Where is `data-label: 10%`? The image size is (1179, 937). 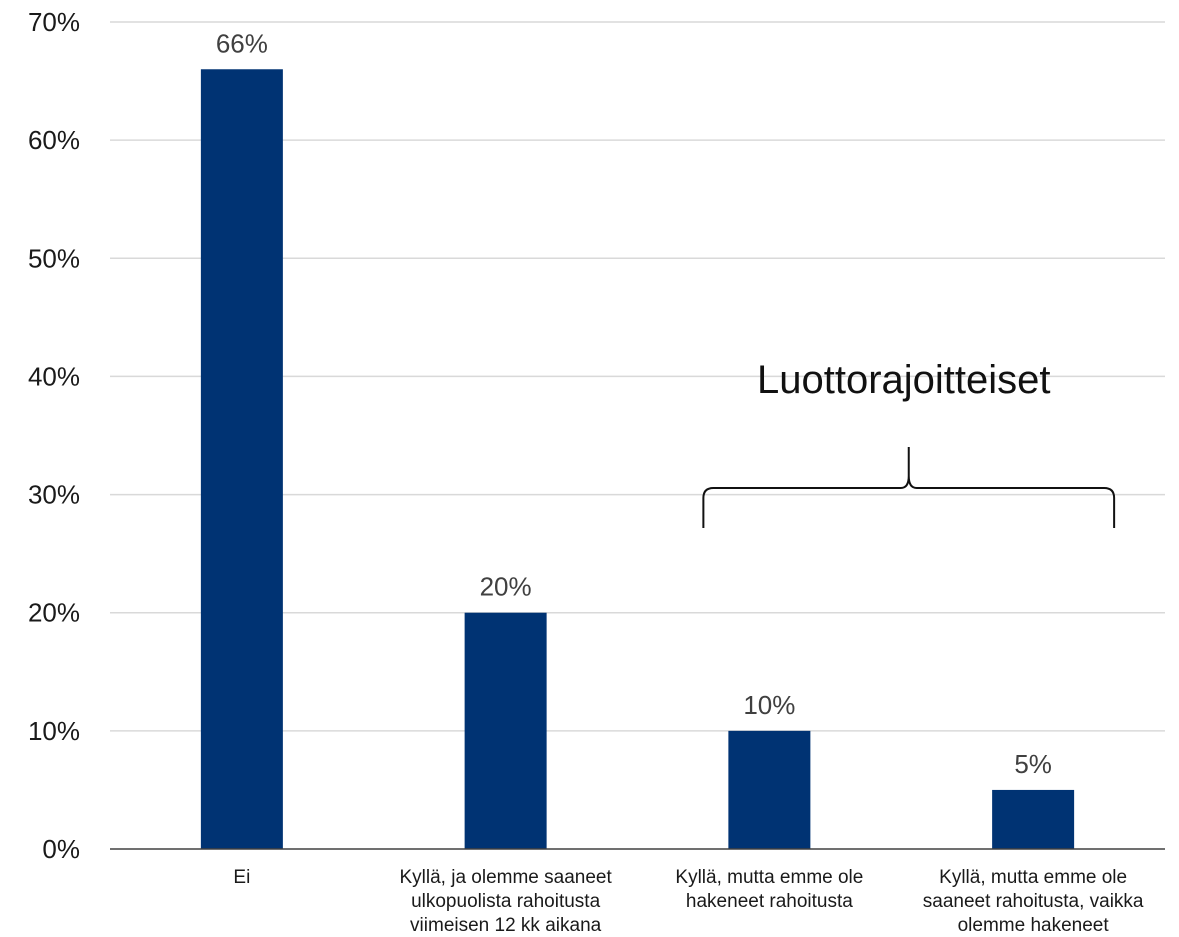 data-label: 10% is located at coordinates (769, 705).